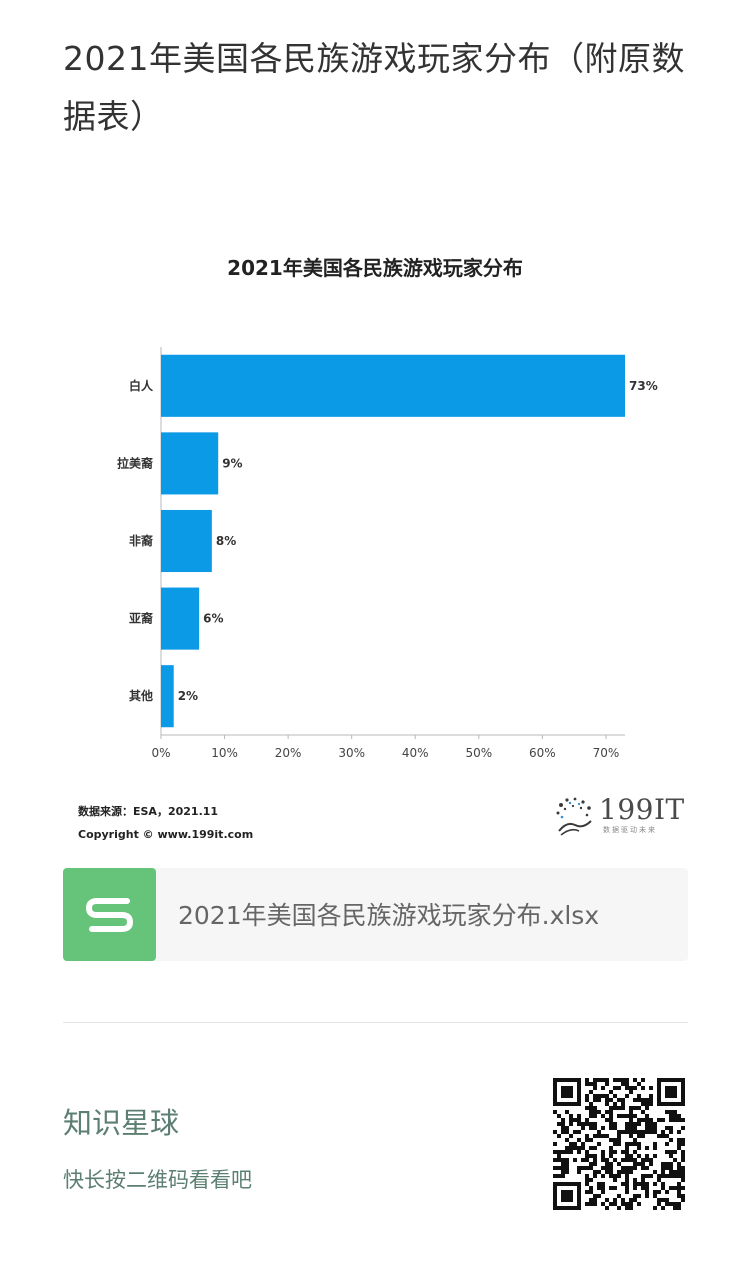  I want to click on x-tick-label: 10%, so click(224, 753).